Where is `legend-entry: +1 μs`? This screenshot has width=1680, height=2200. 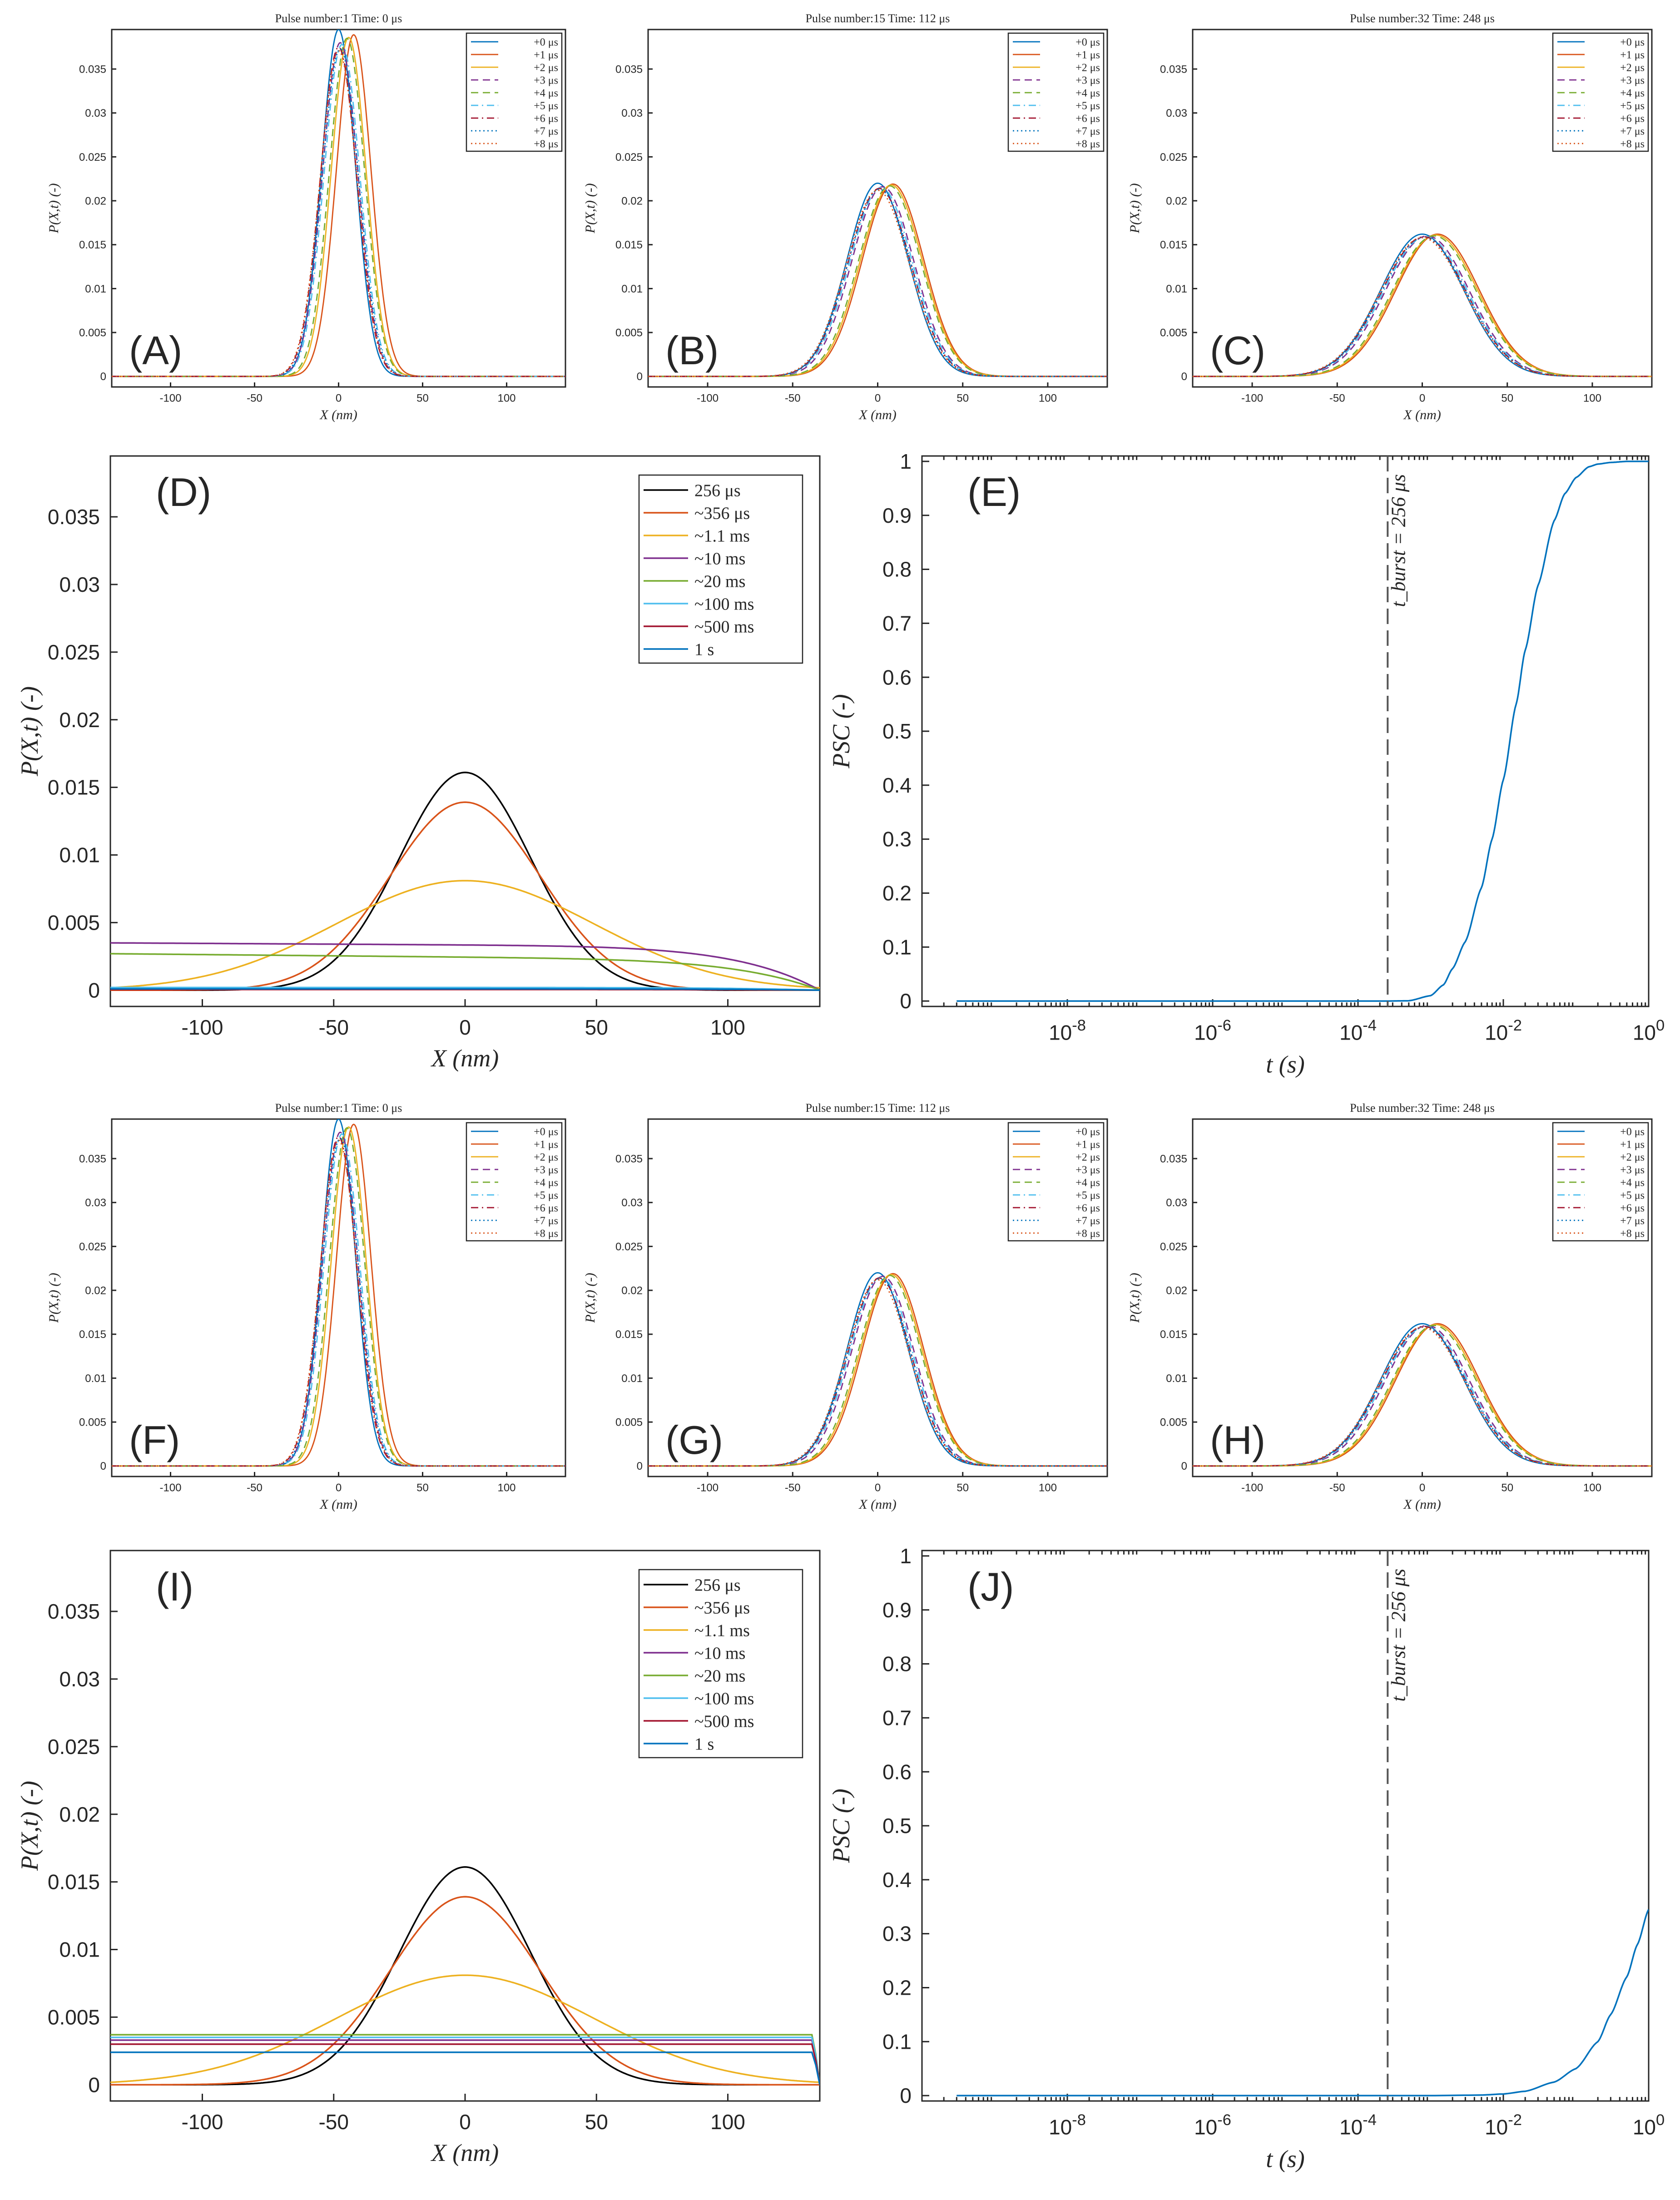
legend-entry: +1 μs is located at coordinates (1087, 1145).